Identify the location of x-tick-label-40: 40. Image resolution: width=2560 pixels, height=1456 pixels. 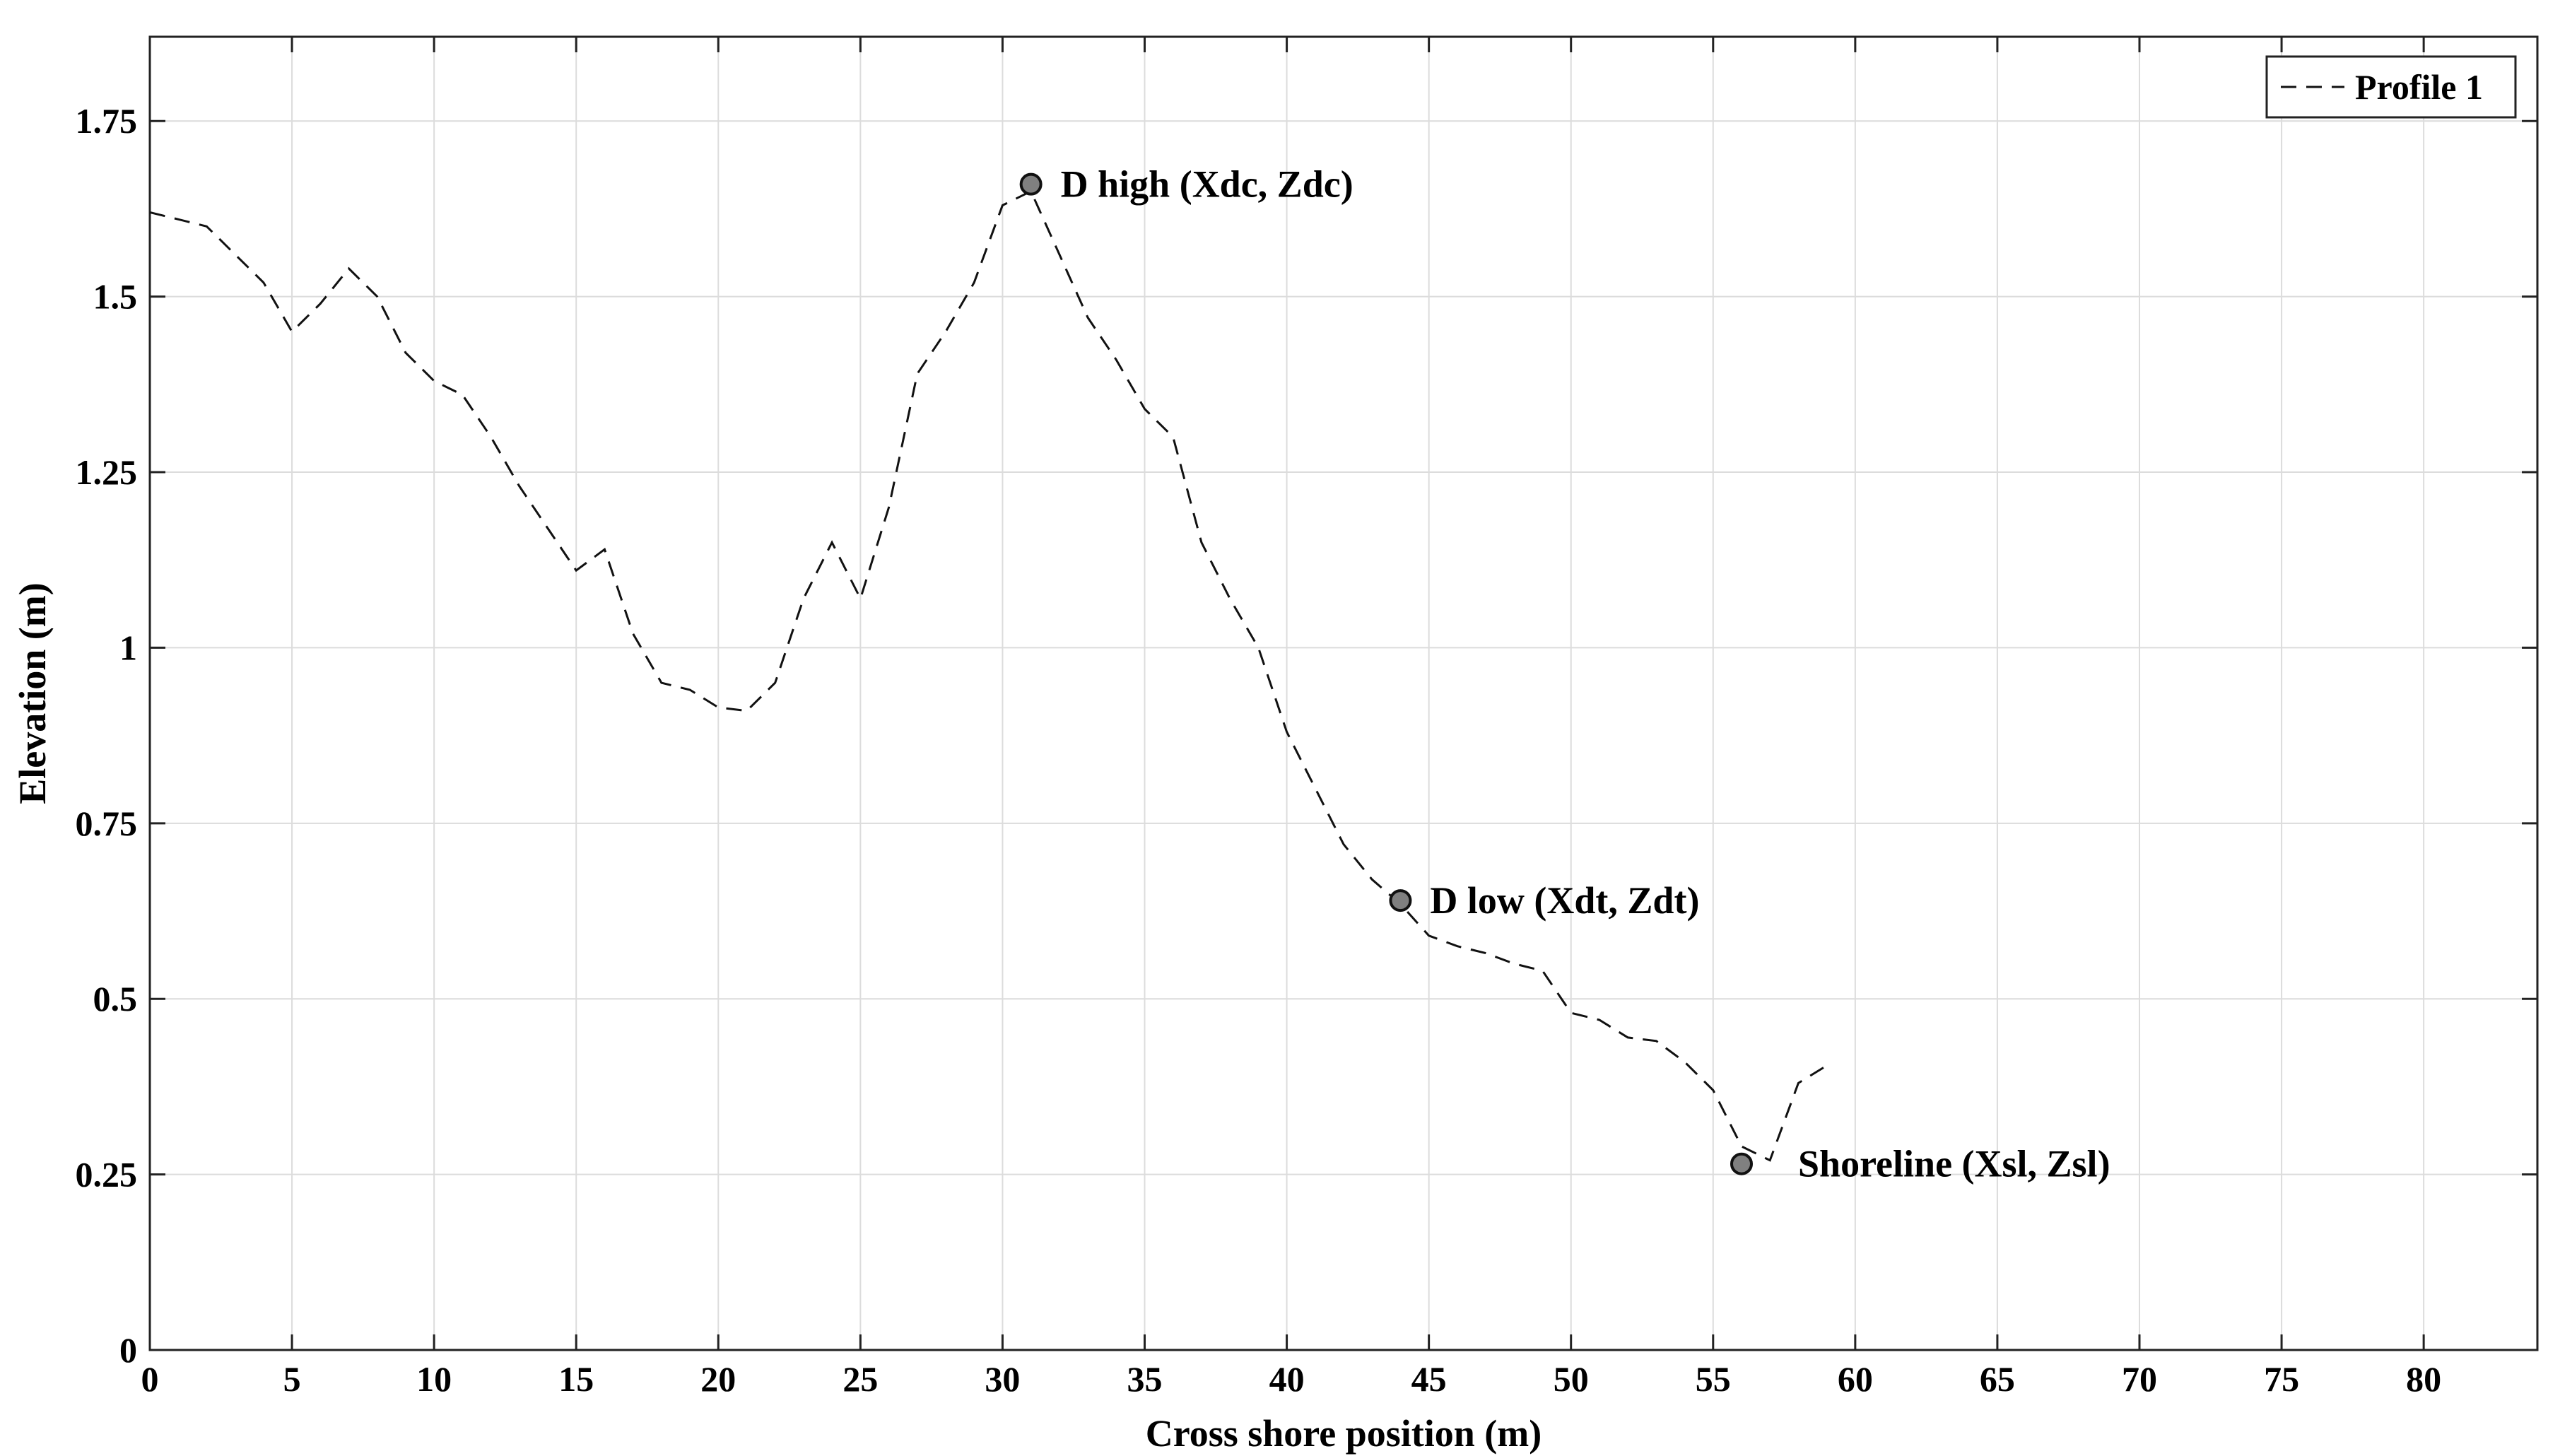
(1287, 1379).